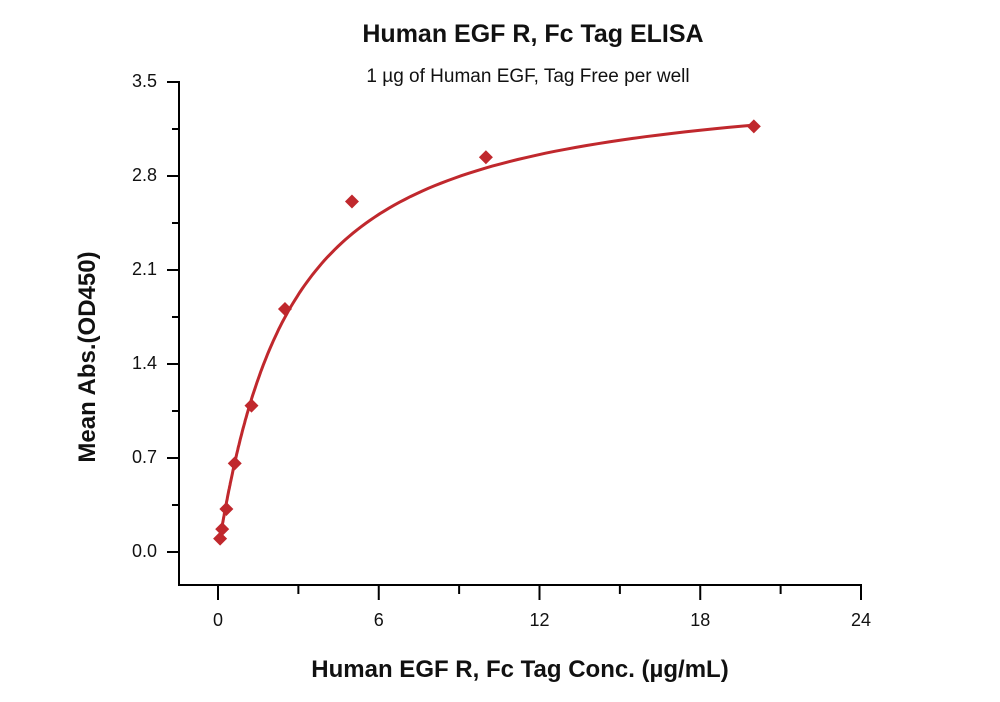 This screenshot has width=1000, height=702. What do you see at coordinates (144, 81) in the screenshot?
I see `y-tick-label: 3.5` at bounding box center [144, 81].